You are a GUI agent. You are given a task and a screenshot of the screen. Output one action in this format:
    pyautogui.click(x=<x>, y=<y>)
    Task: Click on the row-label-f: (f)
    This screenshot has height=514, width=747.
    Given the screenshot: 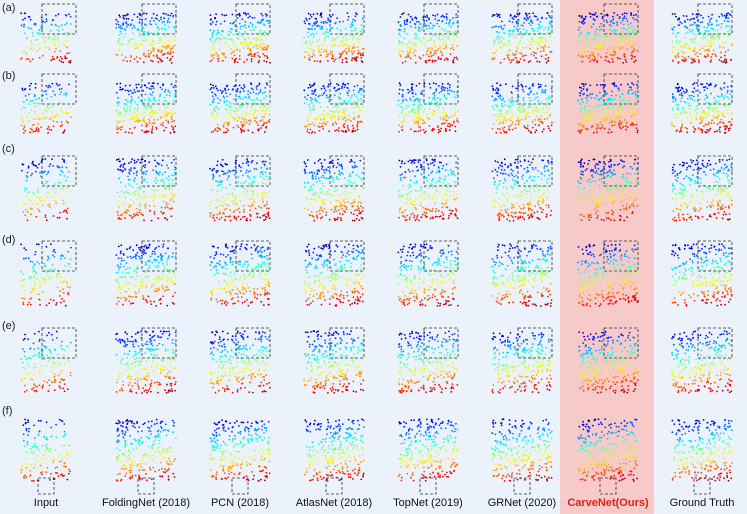 What is the action you would take?
    pyautogui.click(x=7, y=411)
    